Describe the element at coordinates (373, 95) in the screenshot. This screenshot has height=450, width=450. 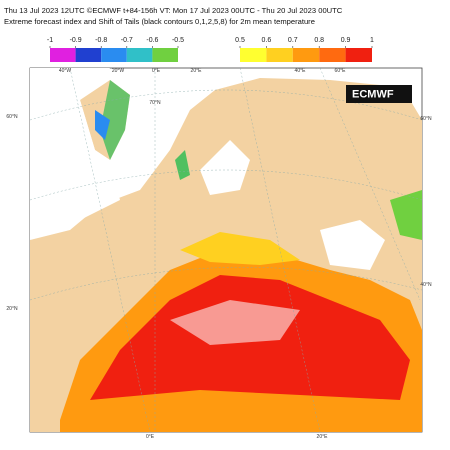
I see `logo-text: ECMWF` at that location.